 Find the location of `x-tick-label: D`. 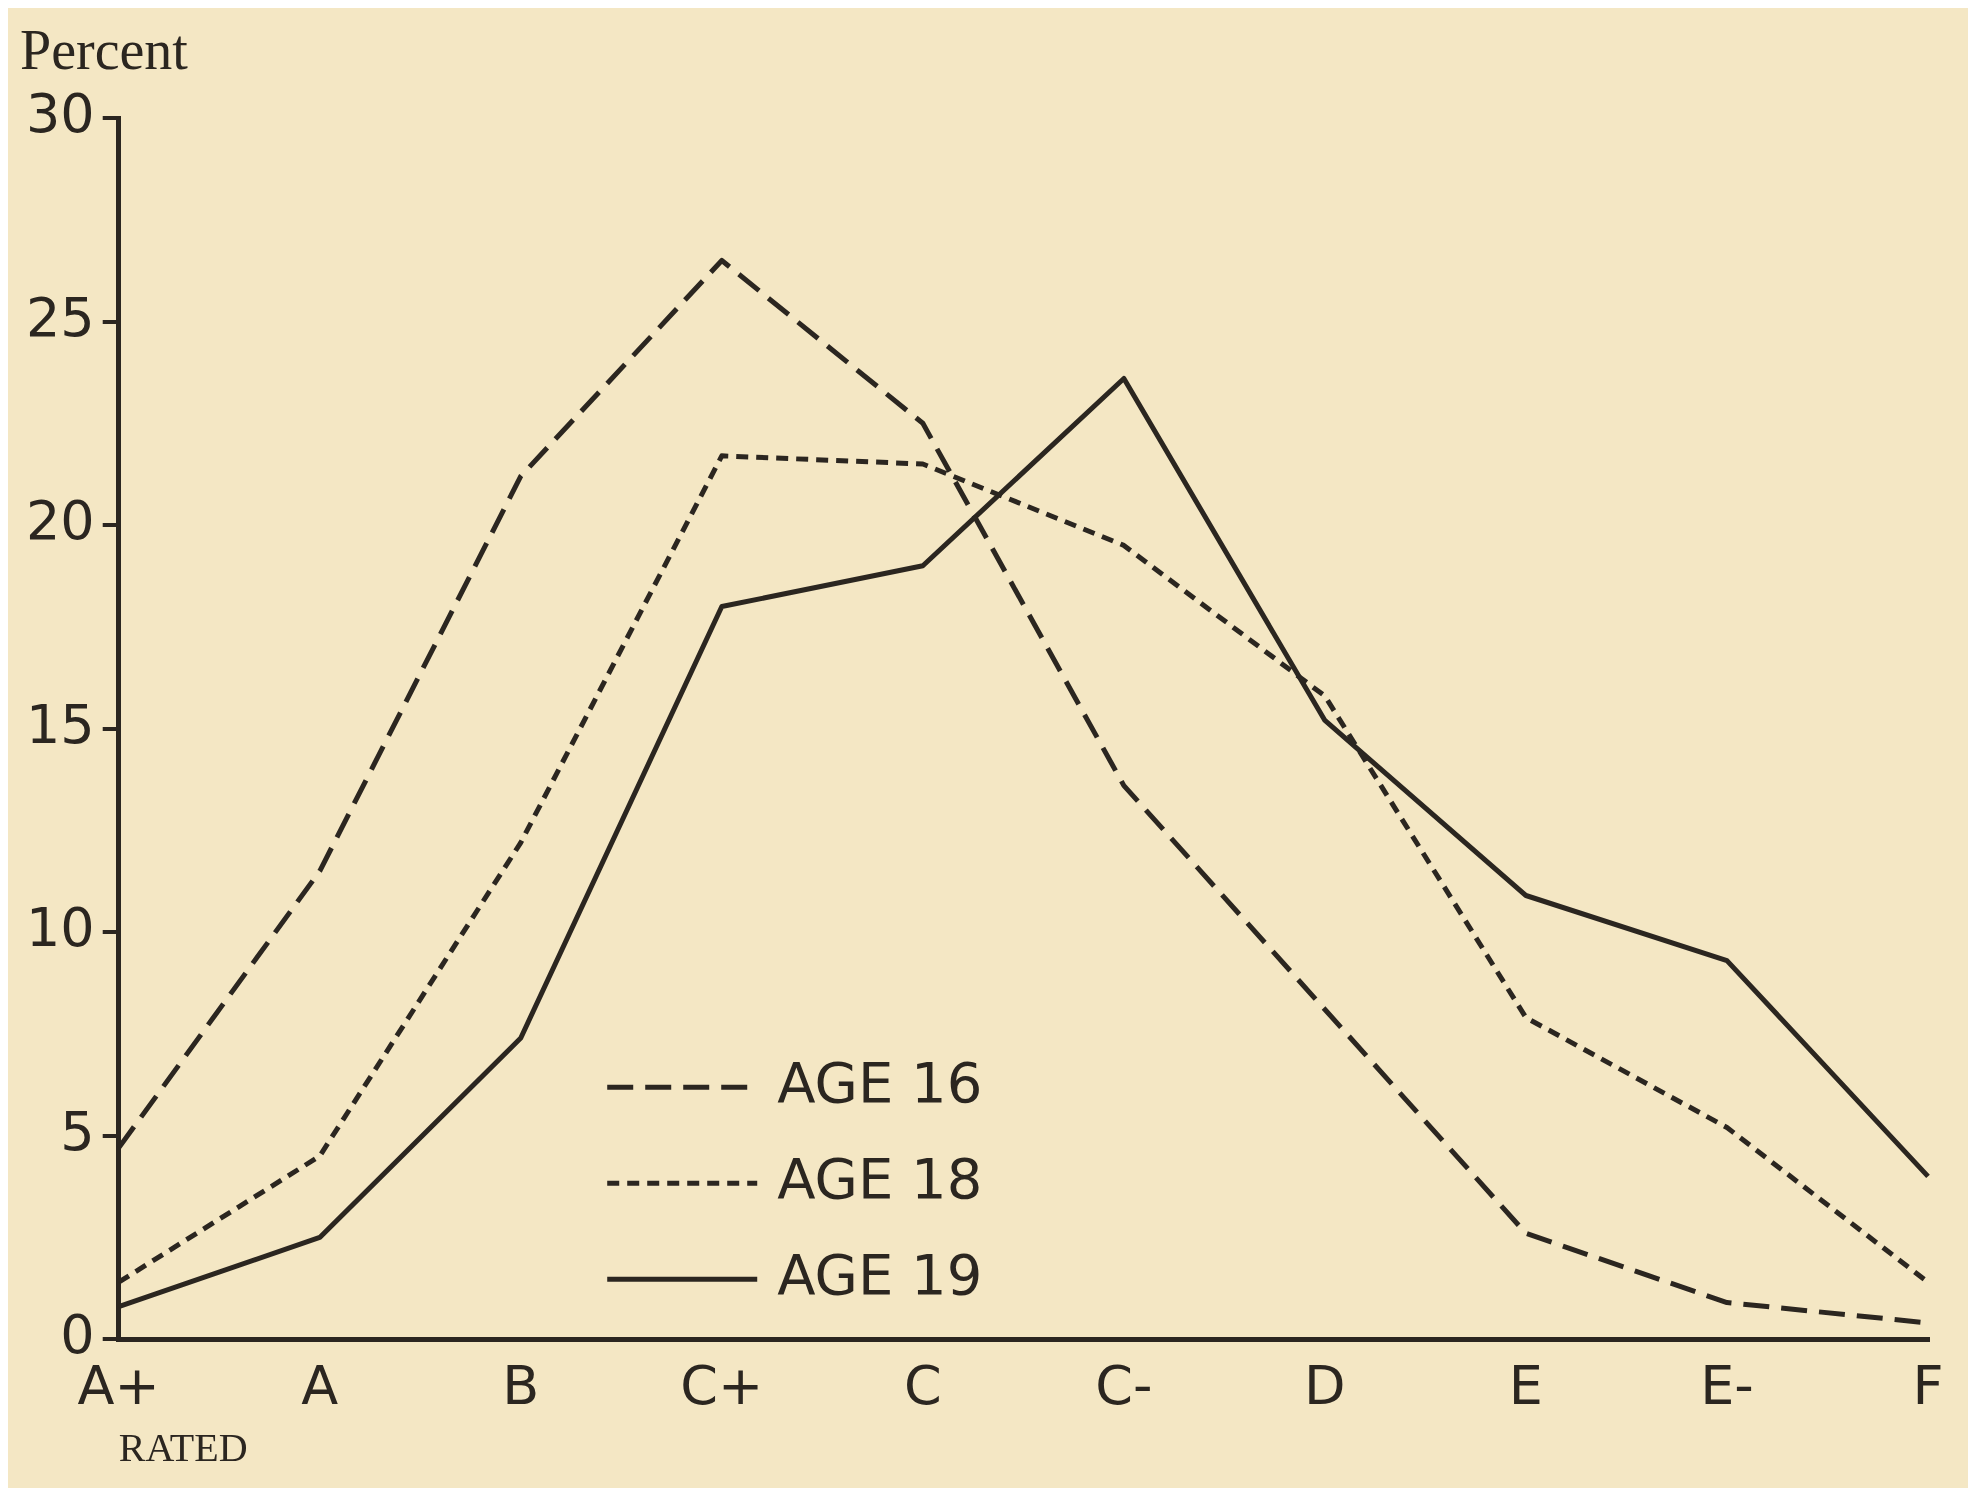

x-tick-label: D is located at coordinates (1325, 1385).